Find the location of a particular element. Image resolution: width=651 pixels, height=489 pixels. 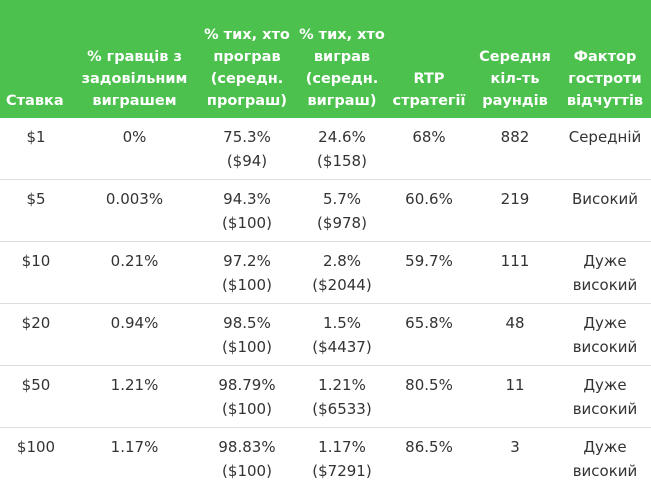

header-bet: Ставка is located at coordinates (36, 59).